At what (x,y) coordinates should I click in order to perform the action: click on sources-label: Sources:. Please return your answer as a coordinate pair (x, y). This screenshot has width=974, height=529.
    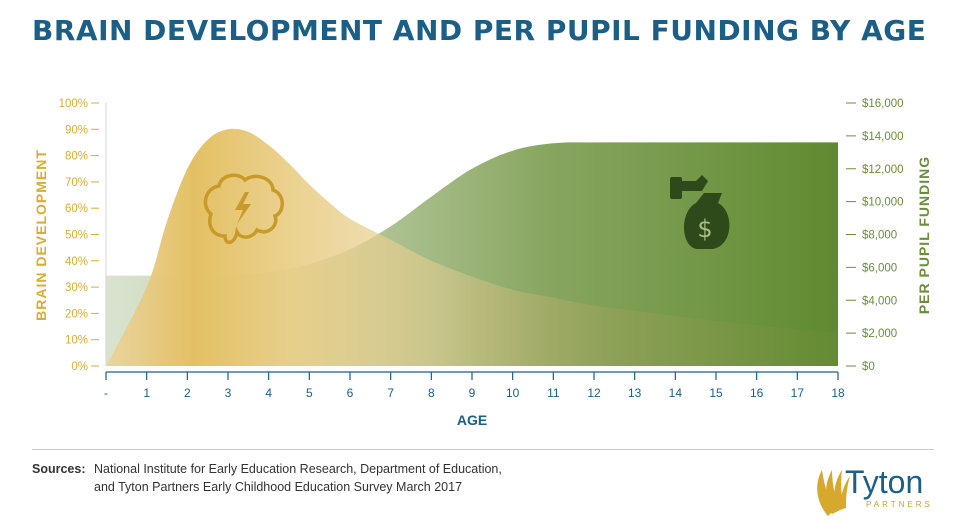
    Looking at the image, I should click on (59, 469).